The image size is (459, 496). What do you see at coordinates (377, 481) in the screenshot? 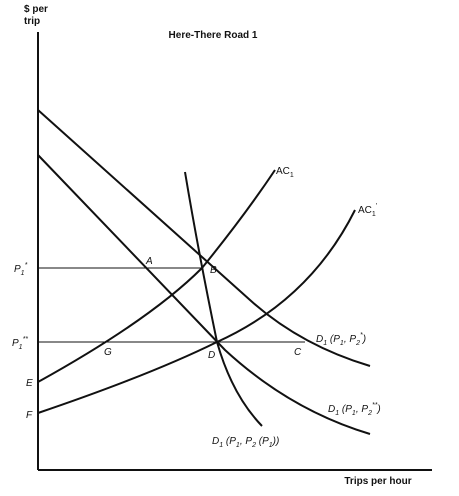
I see `x-axis-label: Trips per hour` at bounding box center [377, 481].